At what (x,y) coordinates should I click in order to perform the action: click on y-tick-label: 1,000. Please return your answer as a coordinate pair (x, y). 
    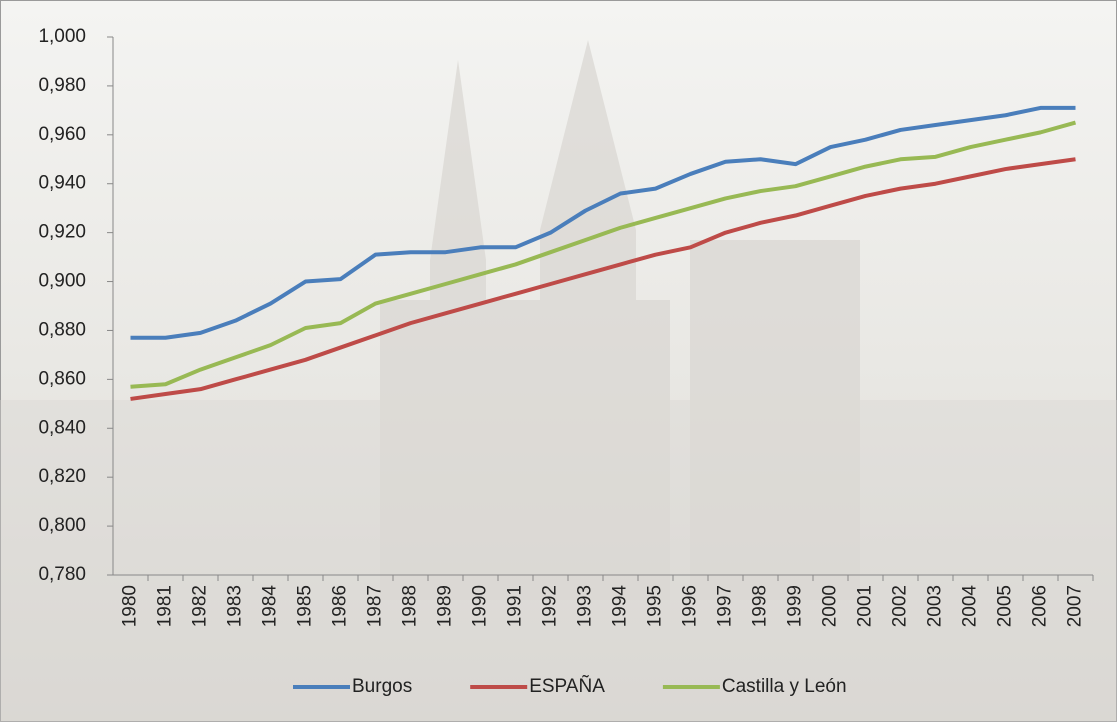
    Looking at the image, I should click on (62, 36).